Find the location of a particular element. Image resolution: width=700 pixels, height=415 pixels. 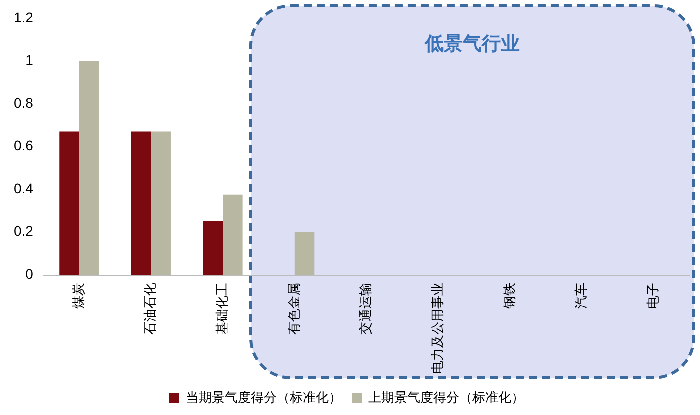

x-tick-label: 电子 is located at coordinates (654, 296).